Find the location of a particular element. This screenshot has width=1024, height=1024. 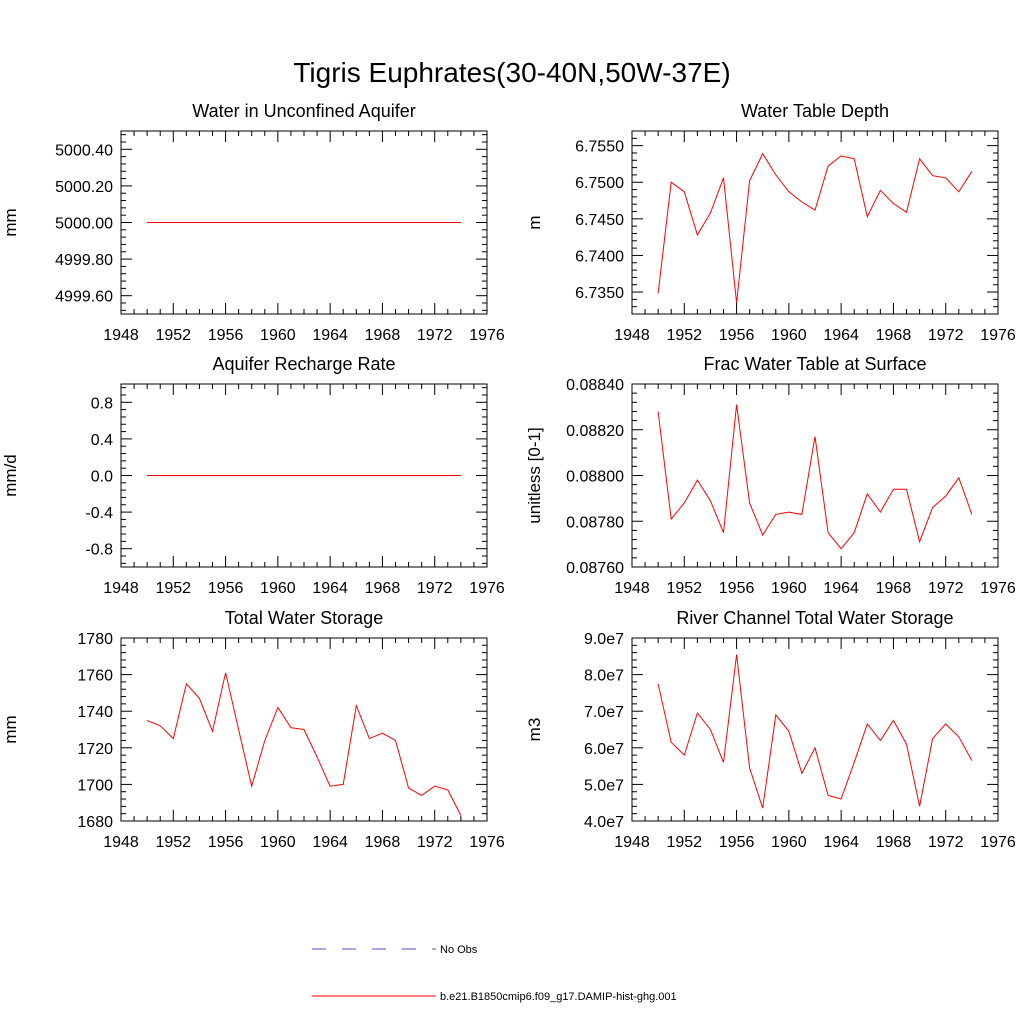

y-tick-label: 8.0e7 is located at coordinates (604, 676).